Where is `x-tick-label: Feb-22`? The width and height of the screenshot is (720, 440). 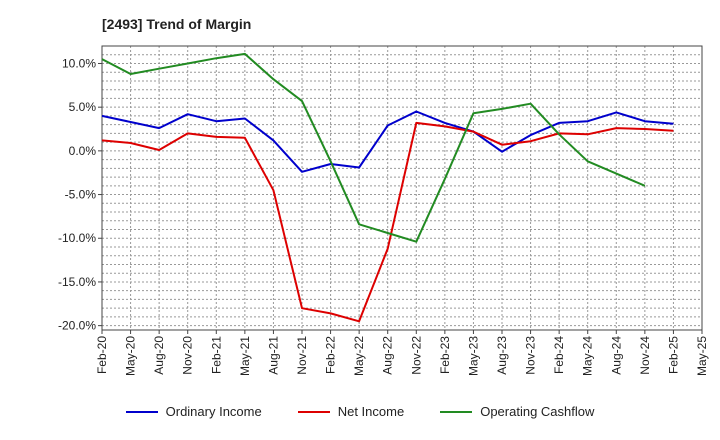
x-tick-label: Feb-22 is located at coordinates (331, 355).